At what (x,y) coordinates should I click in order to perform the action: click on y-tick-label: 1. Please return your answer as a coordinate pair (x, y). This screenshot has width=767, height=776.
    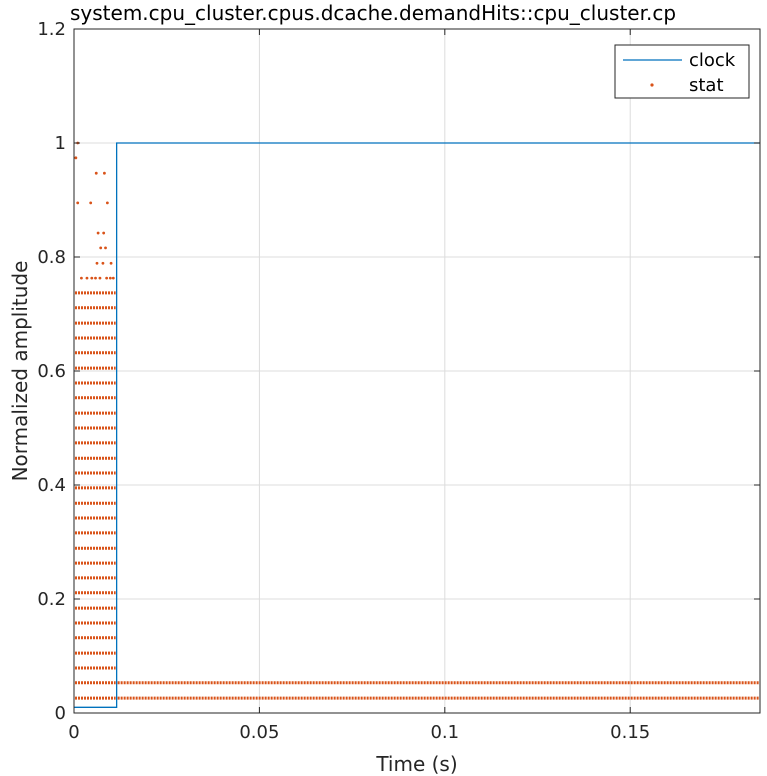
    Looking at the image, I should click on (60, 143).